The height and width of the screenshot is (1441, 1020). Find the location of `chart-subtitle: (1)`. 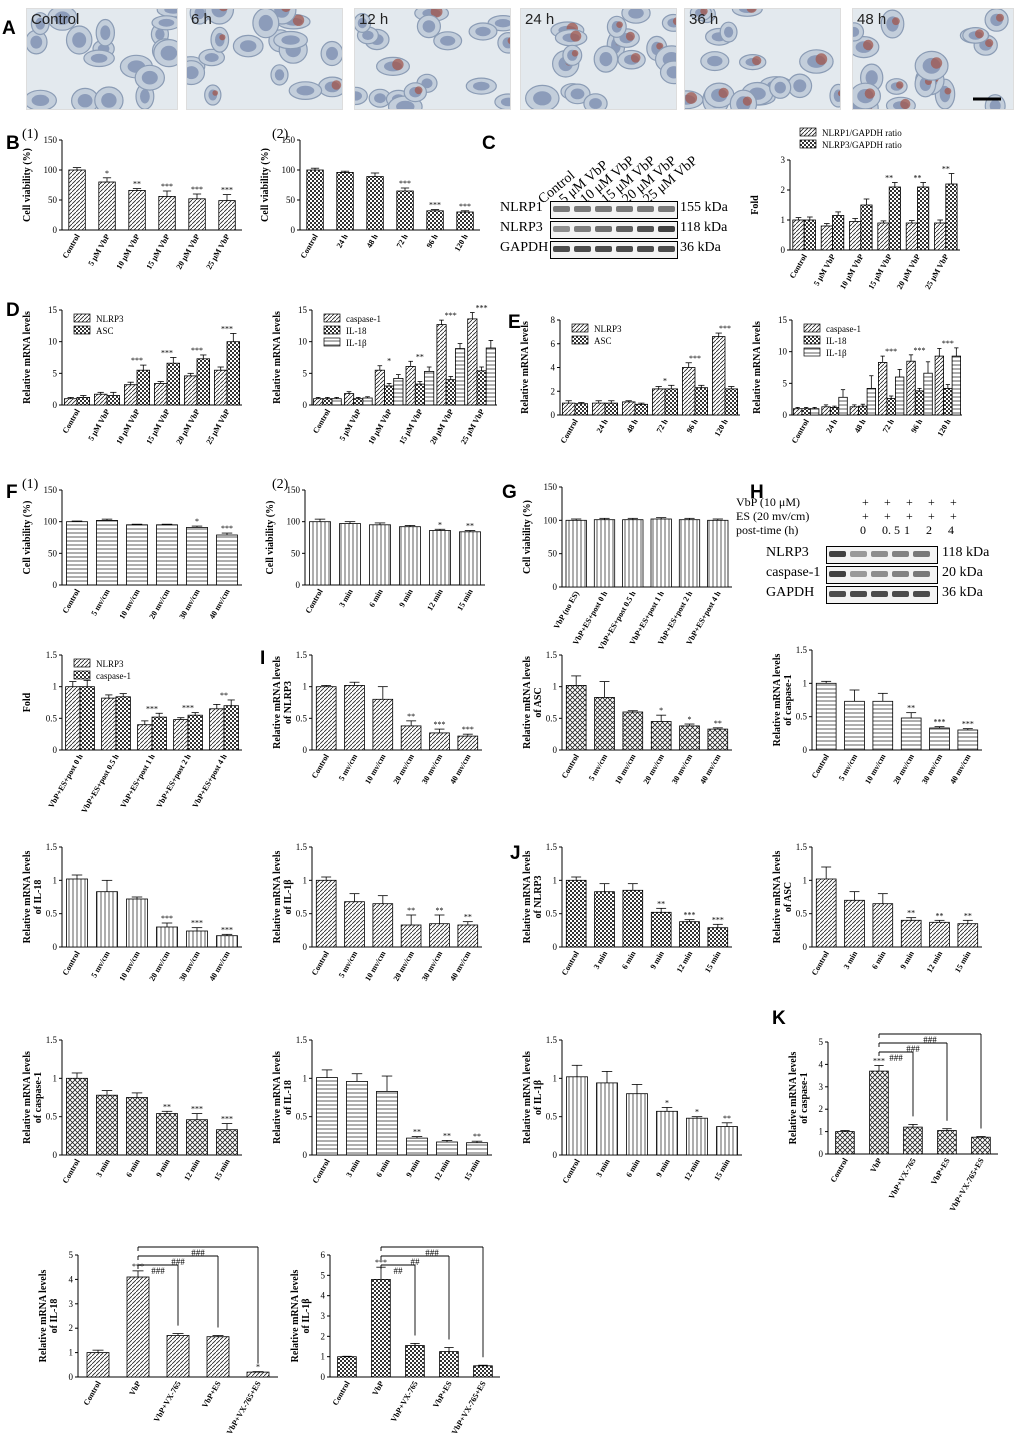

chart-subtitle: (1) is located at coordinates (30, 484).